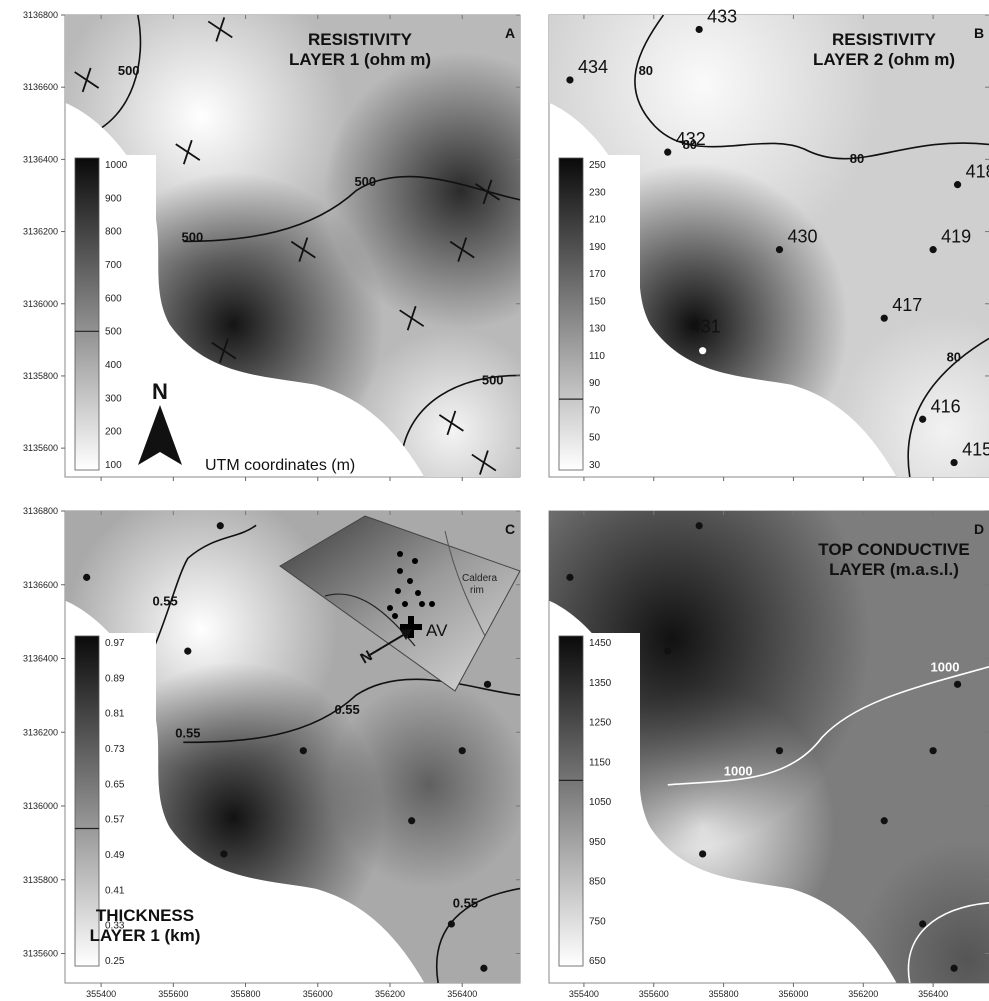  I want to click on contour-label: 1000, so click(945, 666).